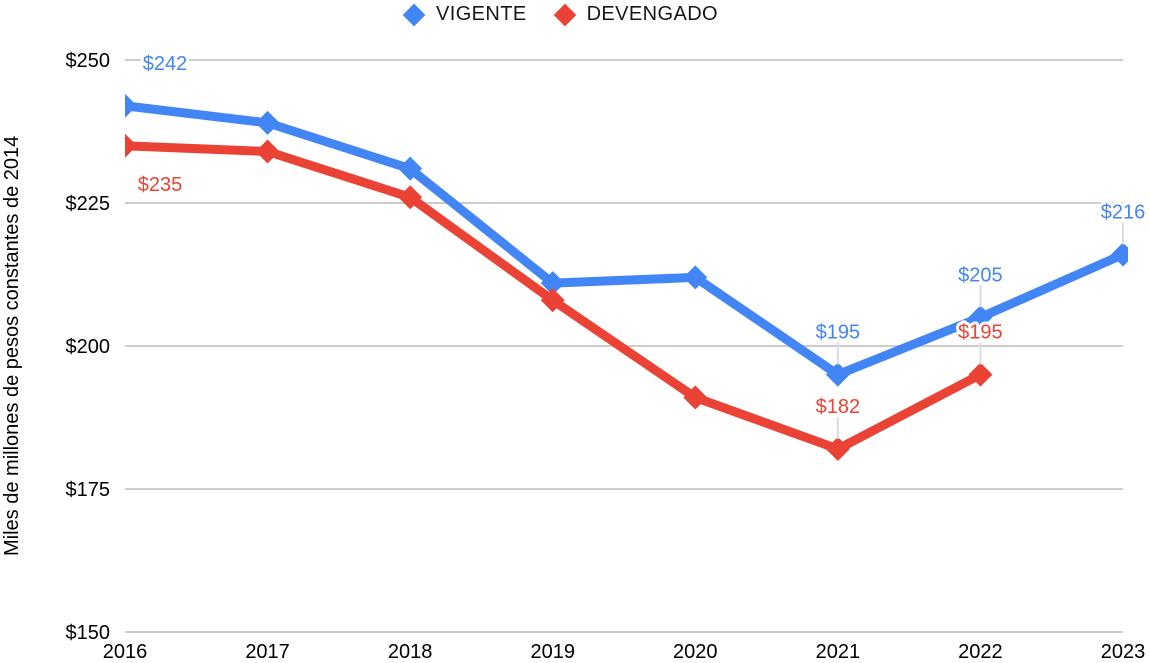 The image size is (1150, 663). Describe the element at coordinates (165, 64) in the screenshot. I see `point-label-vigente-2016: $242` at that location.